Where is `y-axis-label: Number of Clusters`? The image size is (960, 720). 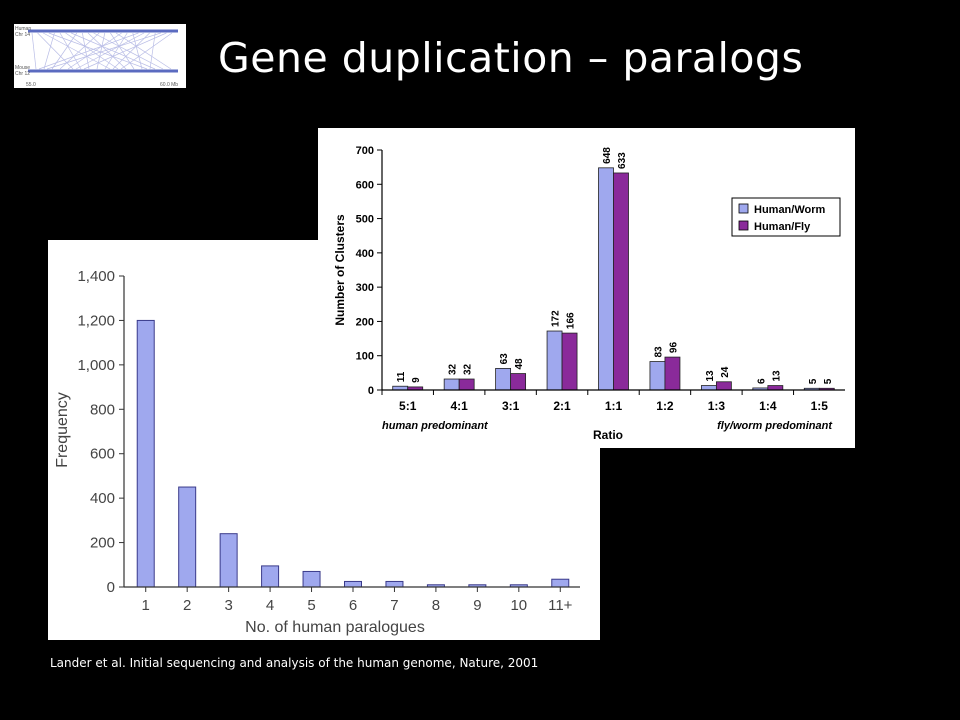
y-axis-label: Number of Clusters is located at coordinates (340, 270).